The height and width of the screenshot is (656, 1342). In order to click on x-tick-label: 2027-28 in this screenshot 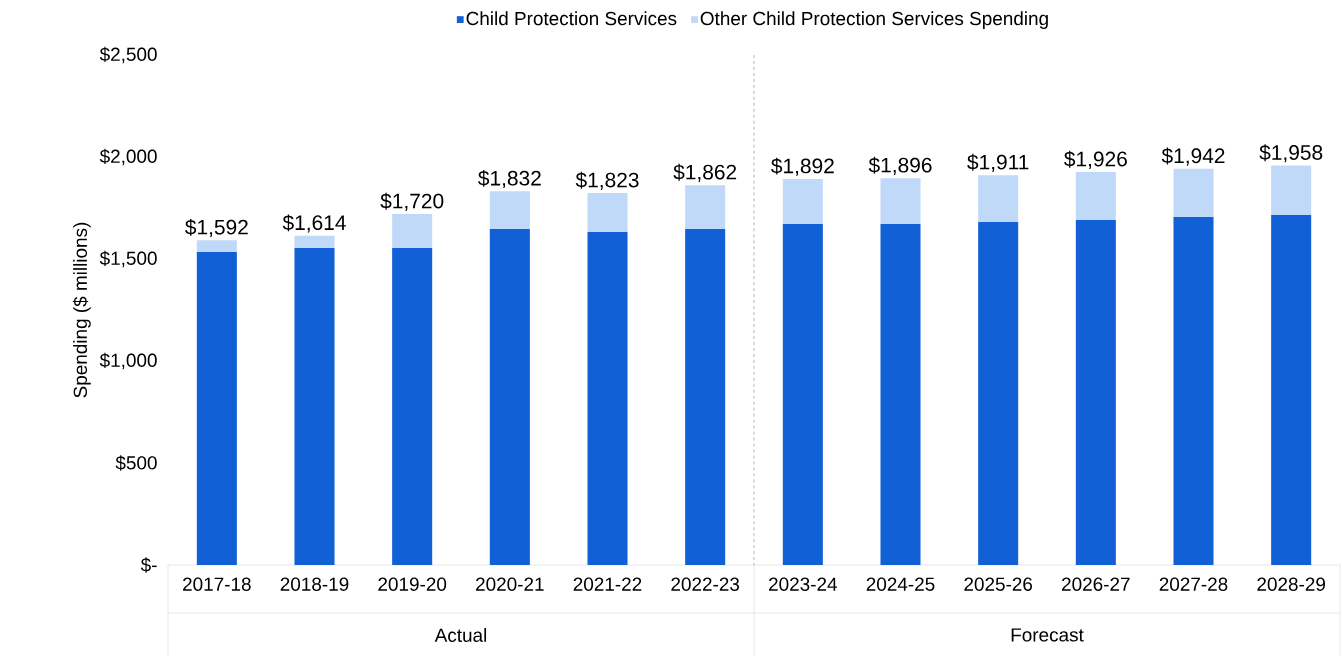, I will do `click(1193, 584)`.